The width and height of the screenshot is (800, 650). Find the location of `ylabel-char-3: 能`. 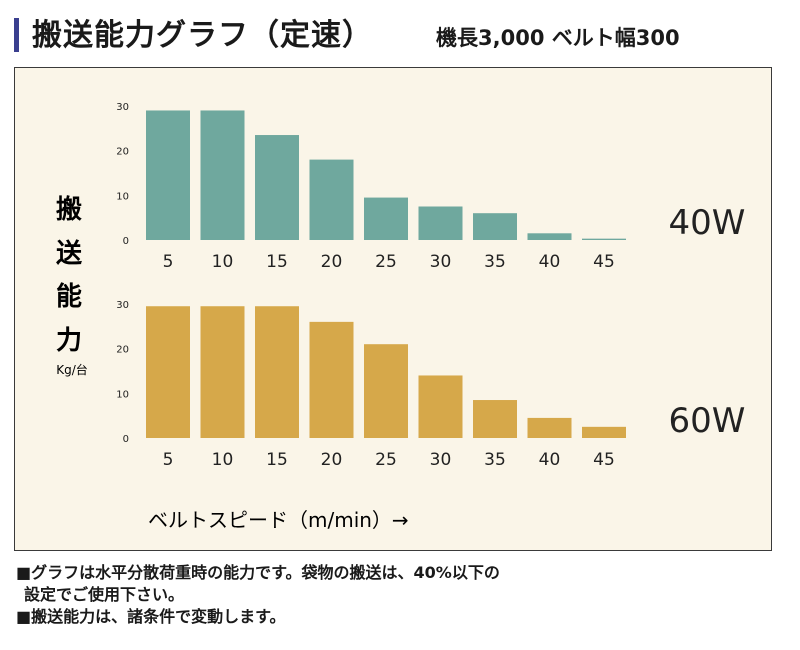

ylabel-char-3: 能 is located at coordinates (69, 296).